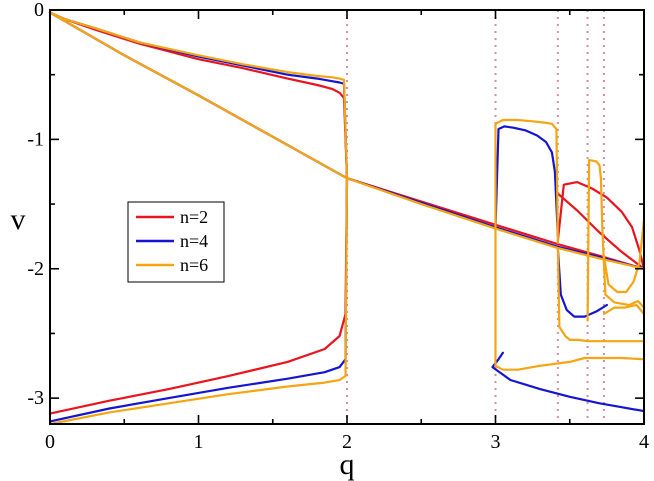 The image size is (654, 481). I want to click on legend-label: n=6, so click(194, 265).